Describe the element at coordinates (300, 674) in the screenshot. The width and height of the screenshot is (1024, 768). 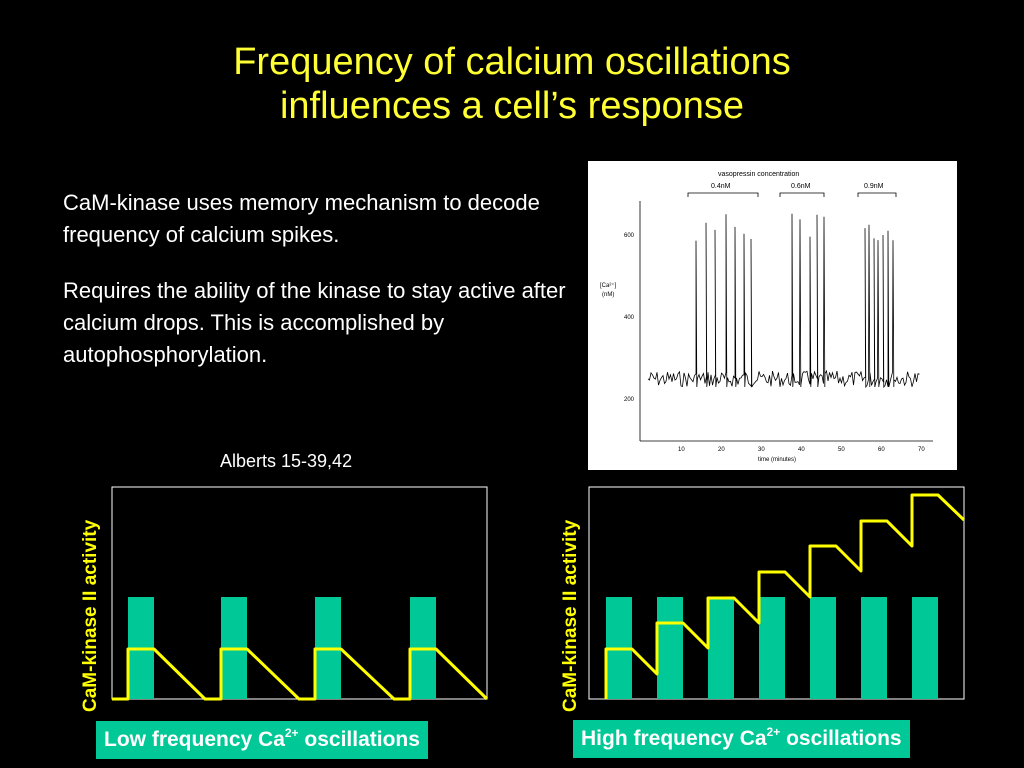
I see `left-activity-line` at that location.